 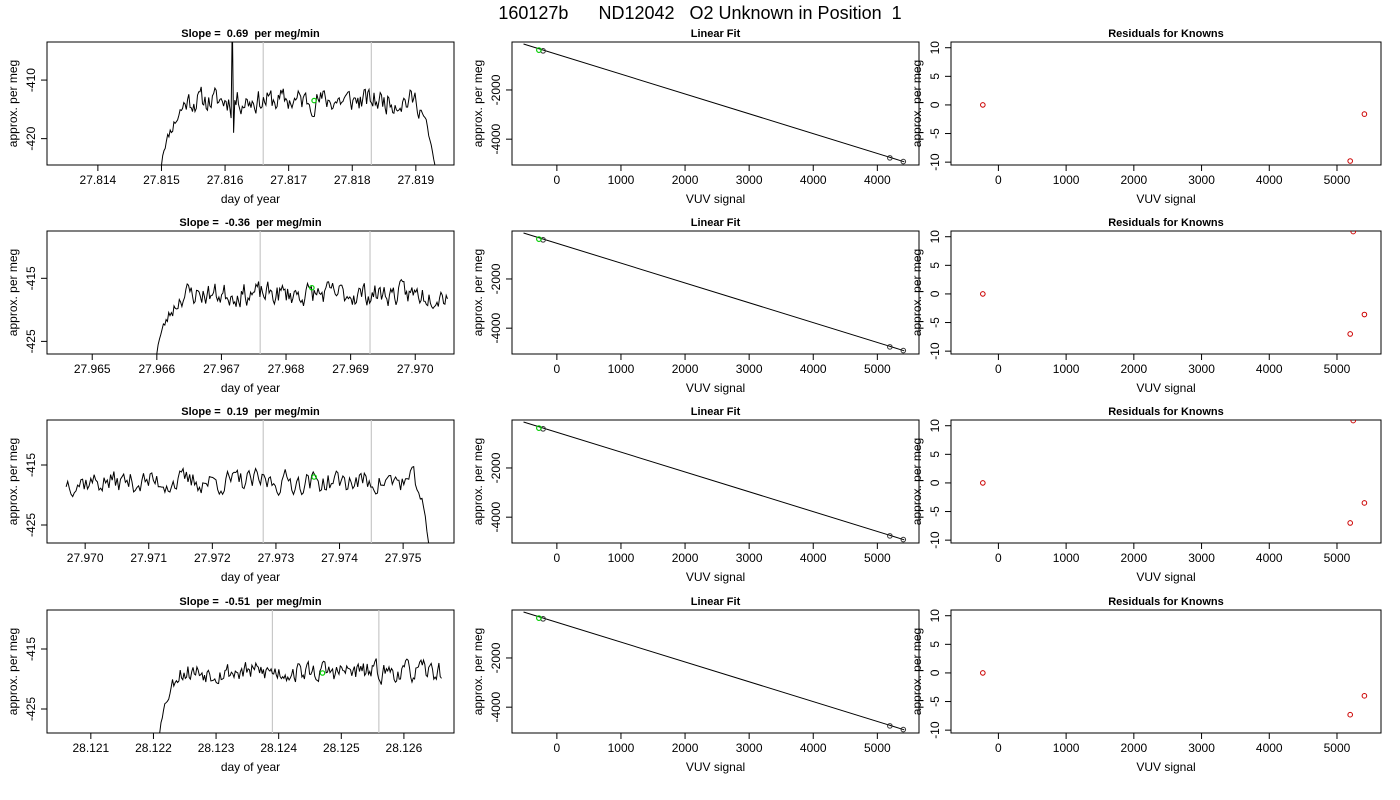 I want to click on x-tick-label: 27.816, so click(x=225, y=180).